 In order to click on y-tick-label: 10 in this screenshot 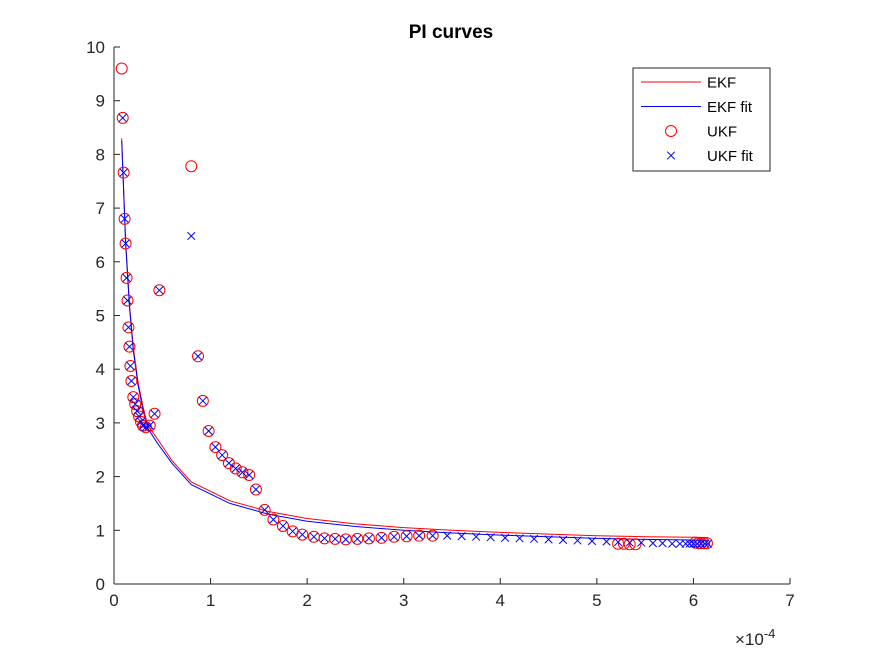, I will do `click(95, 47)`.